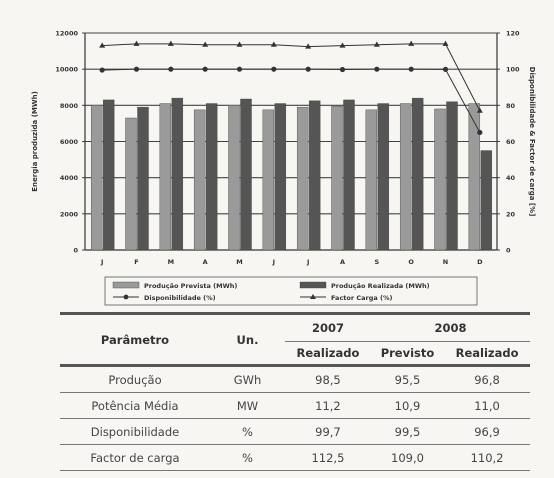 This screenshot has width=554, height=478. What do you see at coordinates (376, 262) in the screenshot?
I see `x-tick-label: S` at bounding box center [376, 262].